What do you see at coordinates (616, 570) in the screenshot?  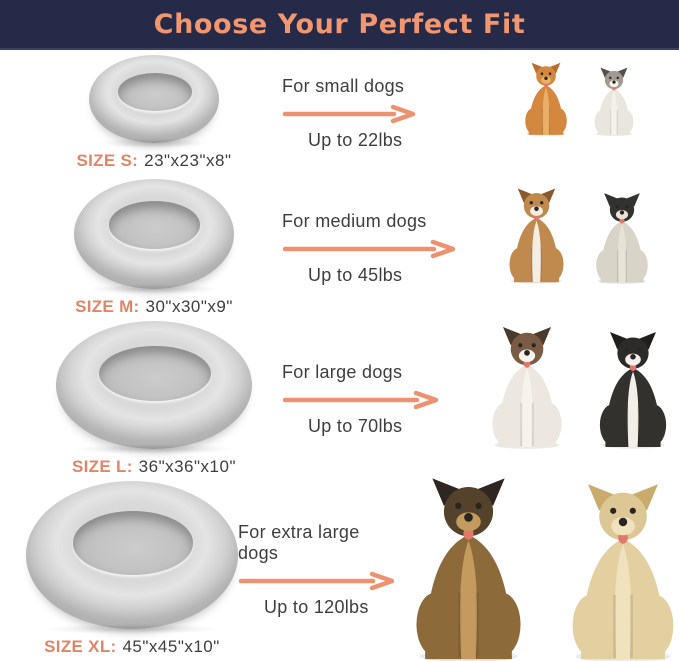 I see `golden-retriever-icon` at bounding box center [616, 570].